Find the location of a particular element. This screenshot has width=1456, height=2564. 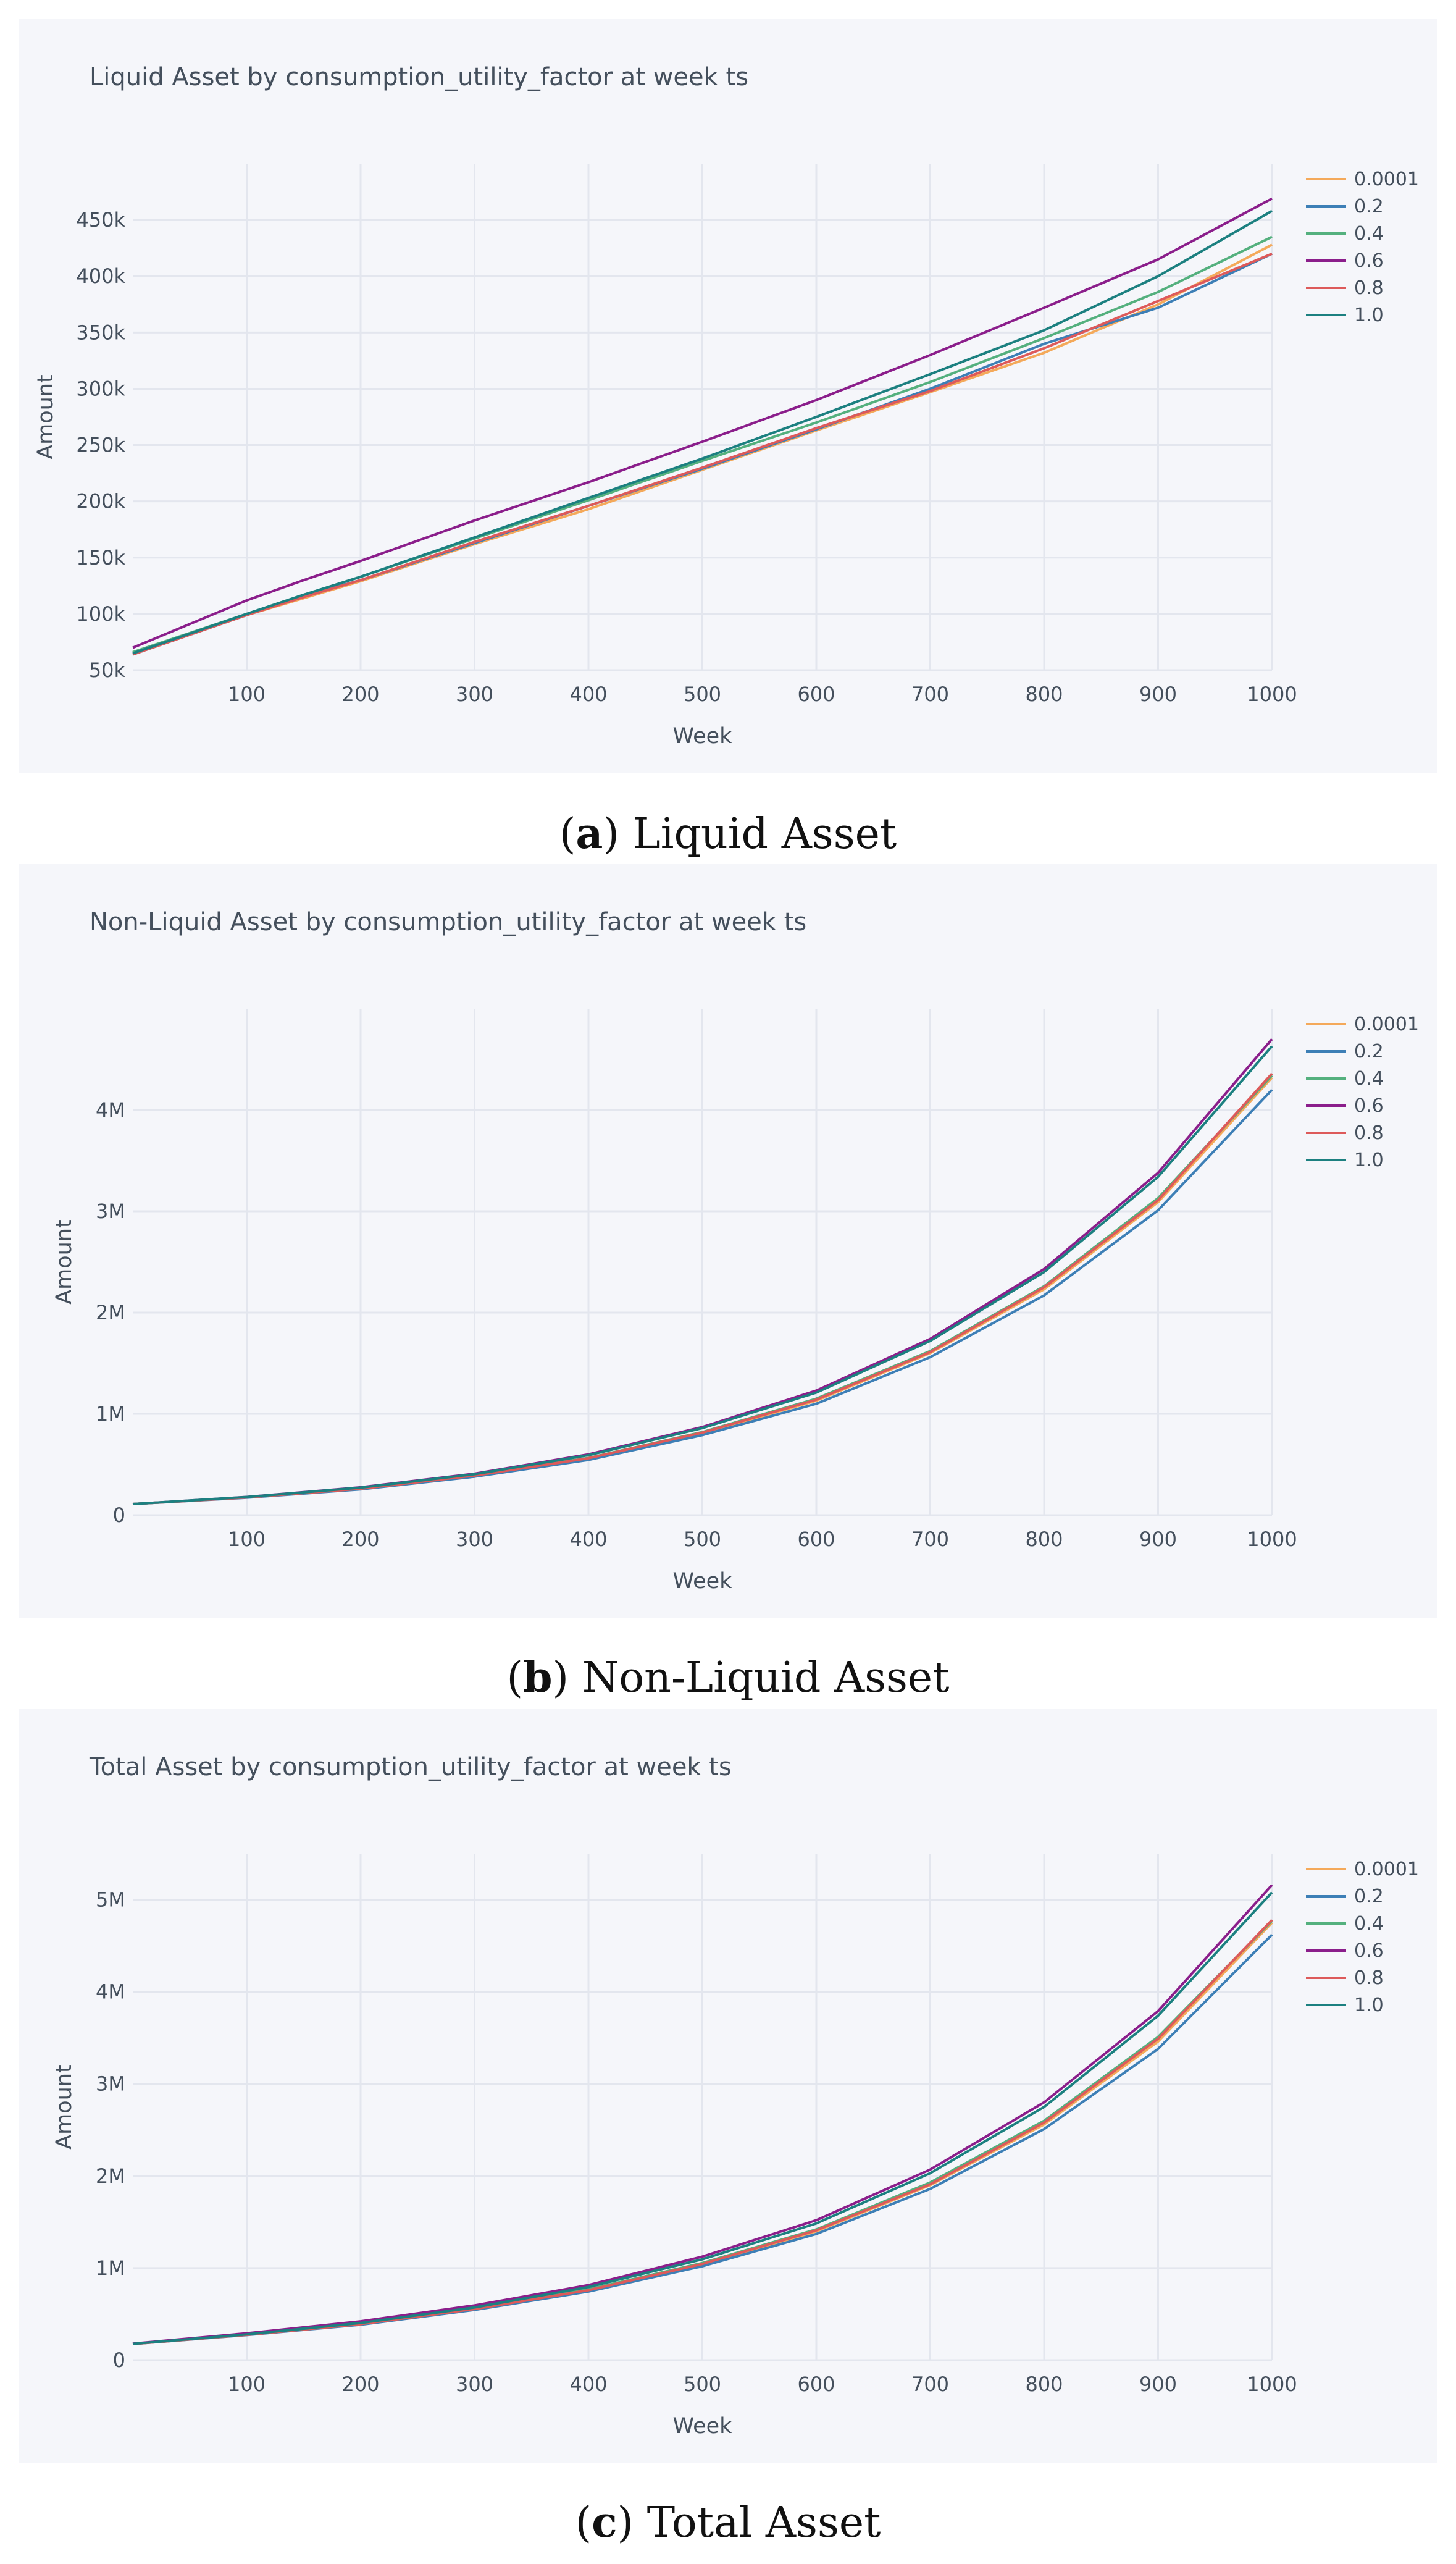

caption-label: a is located at coordinates (589, 834).